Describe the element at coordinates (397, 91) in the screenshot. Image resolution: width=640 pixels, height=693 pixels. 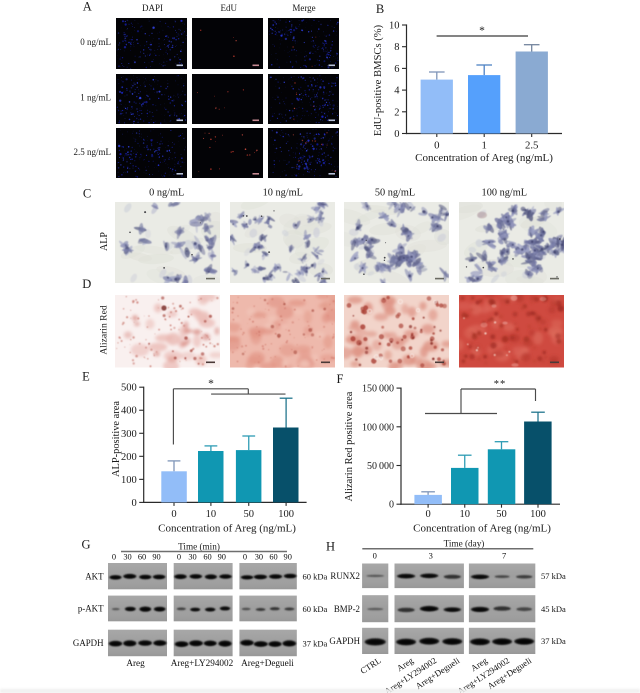
I see `svg-text: 4` at that location.